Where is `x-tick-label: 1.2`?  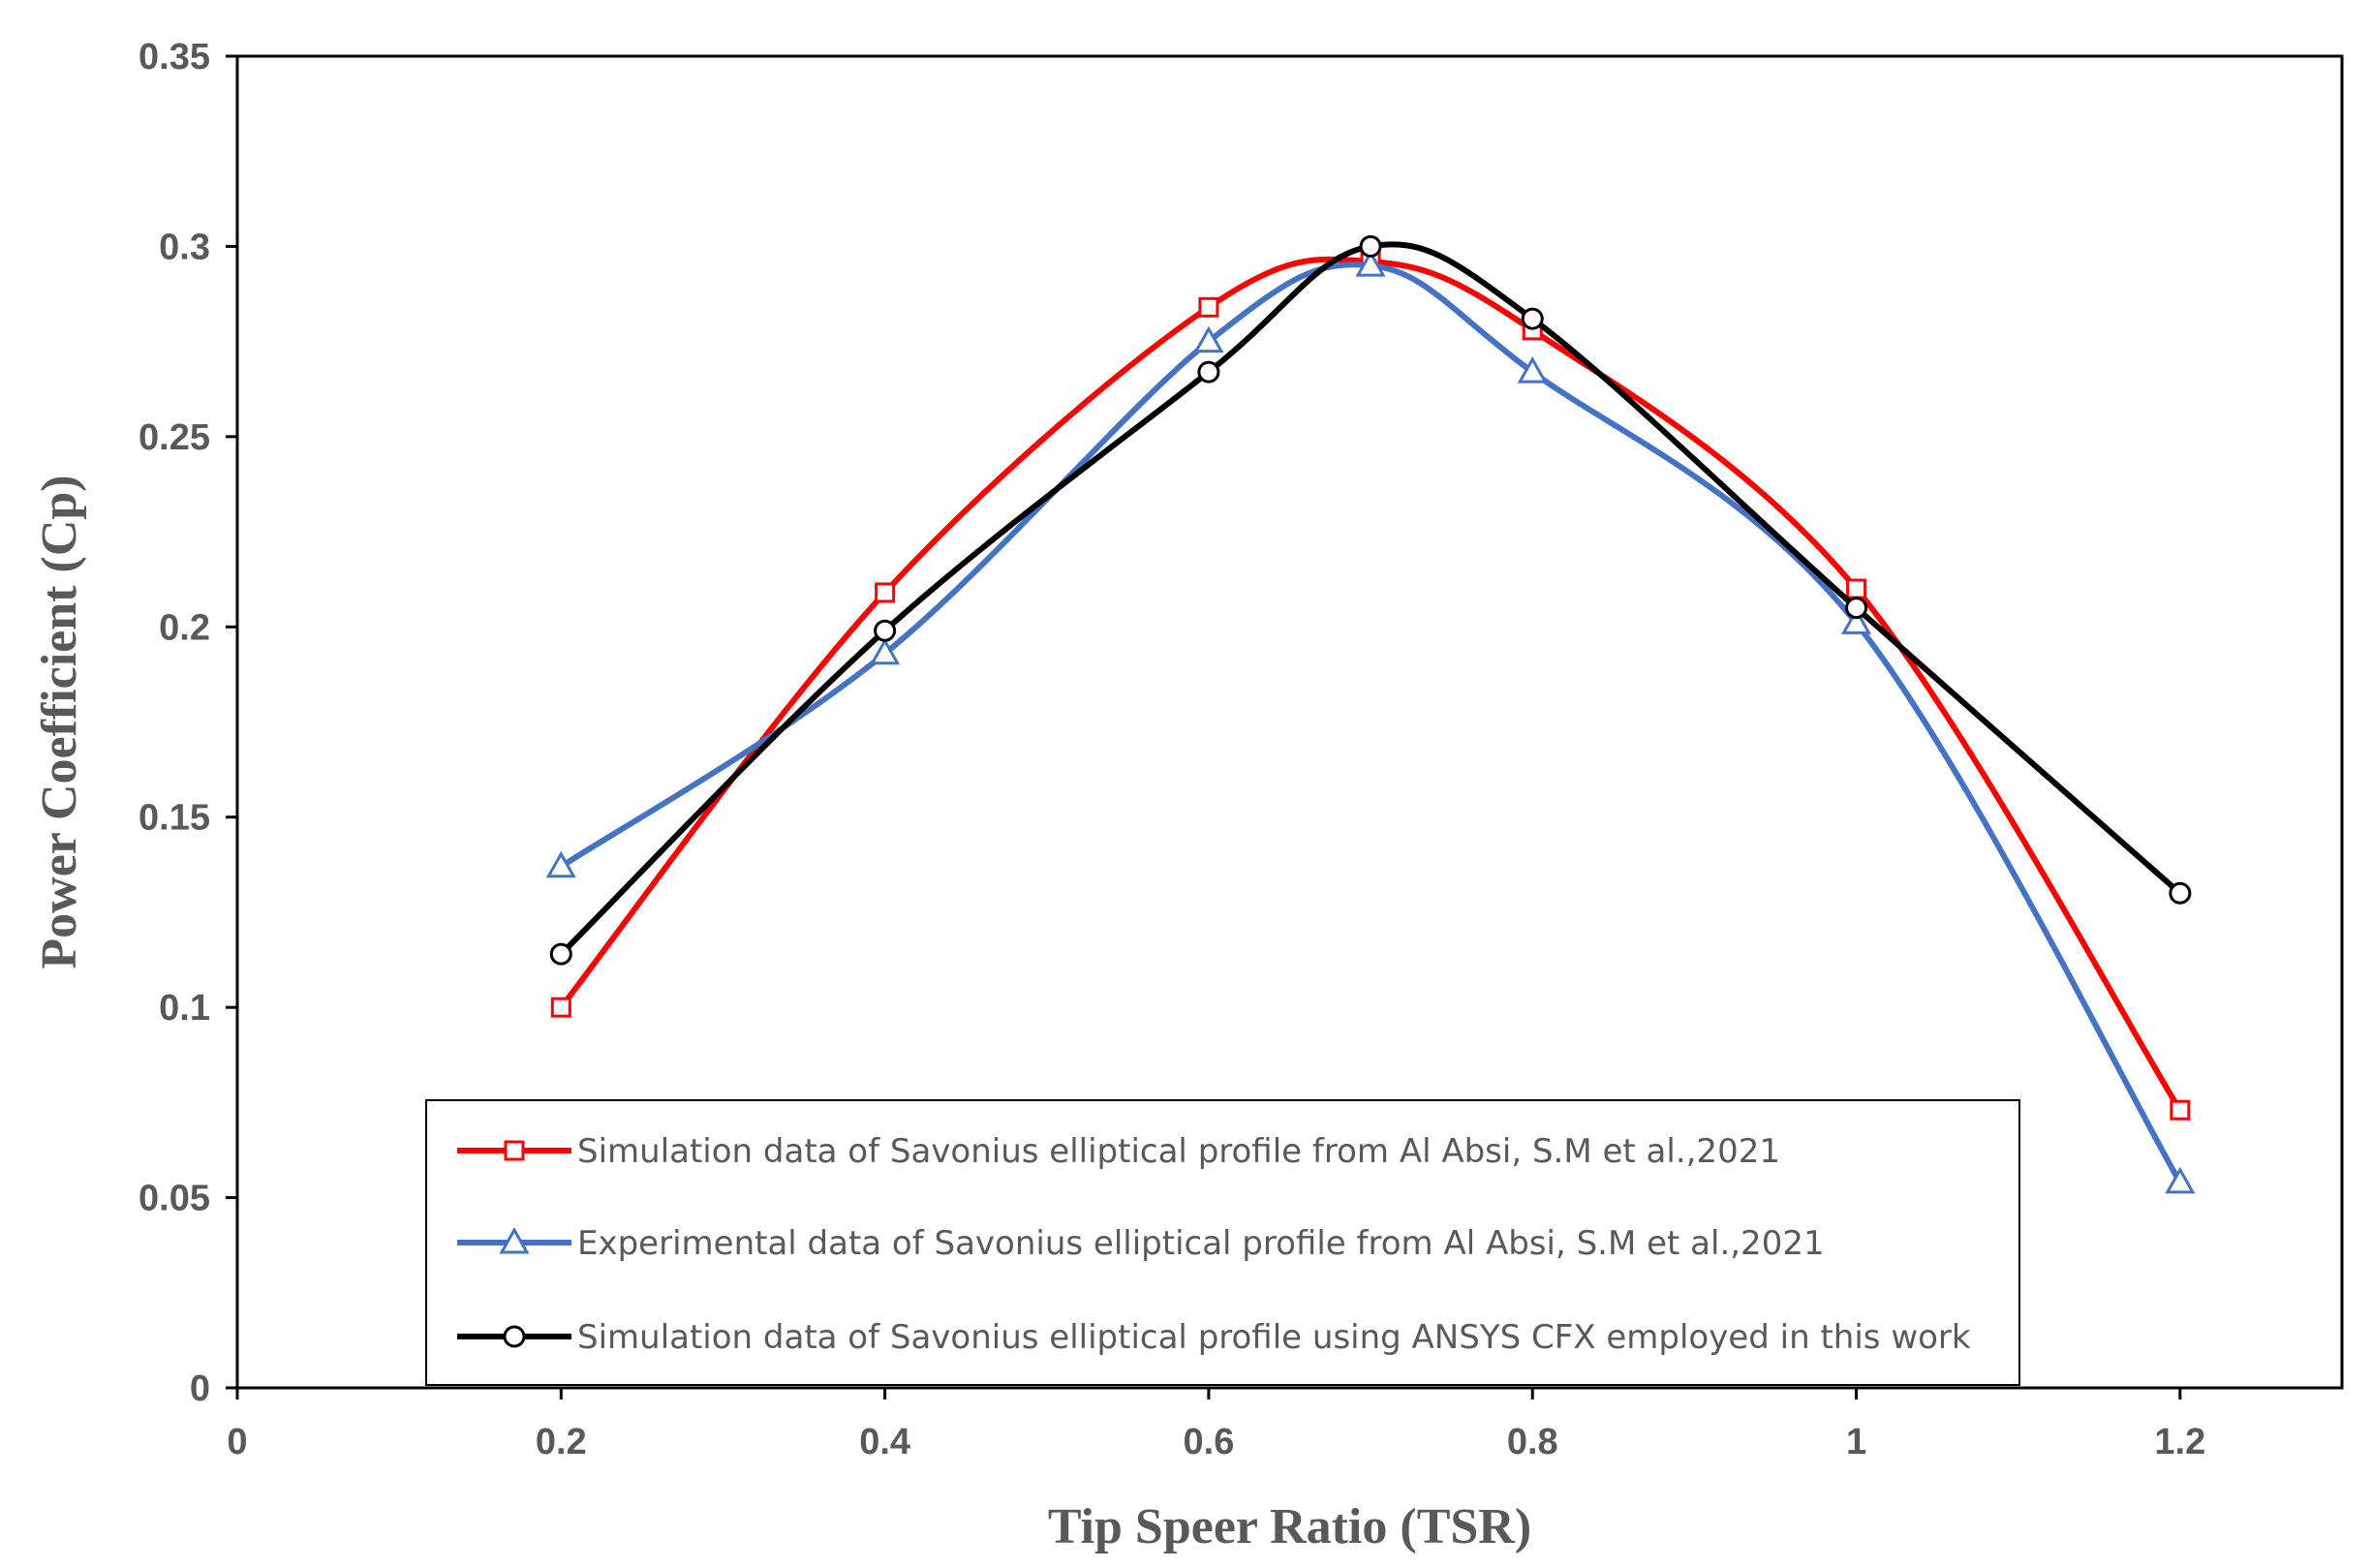
x-tick-label: 1.2 is located at coordinates (2179, 1442).